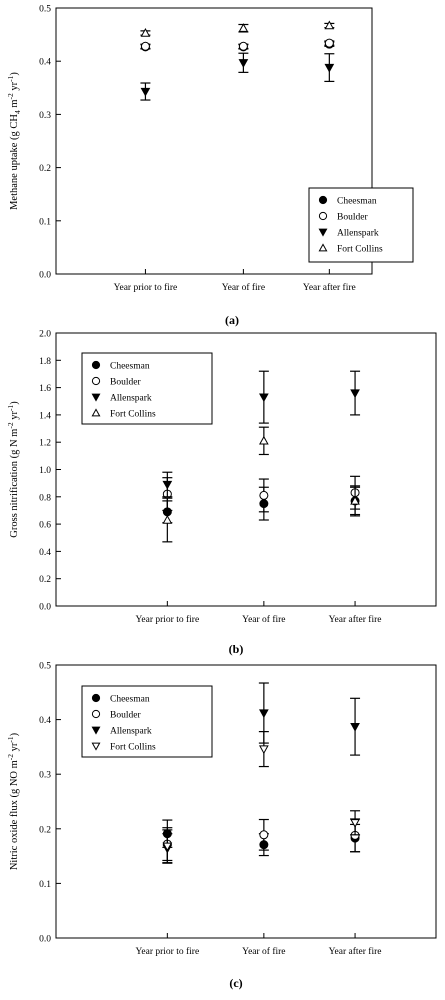 The height and width of the screenshot is (1000, 445). I want to click on y-axis-label: Gross nitrification (g N m-2 yr-1), so click(13, 469).